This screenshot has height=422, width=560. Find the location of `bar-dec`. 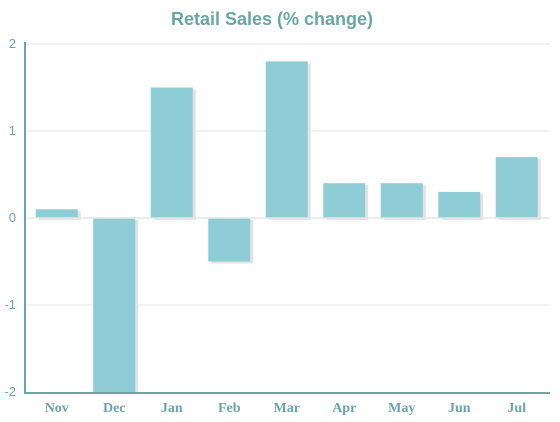

bar-dec is located at coordinates (114, 305).